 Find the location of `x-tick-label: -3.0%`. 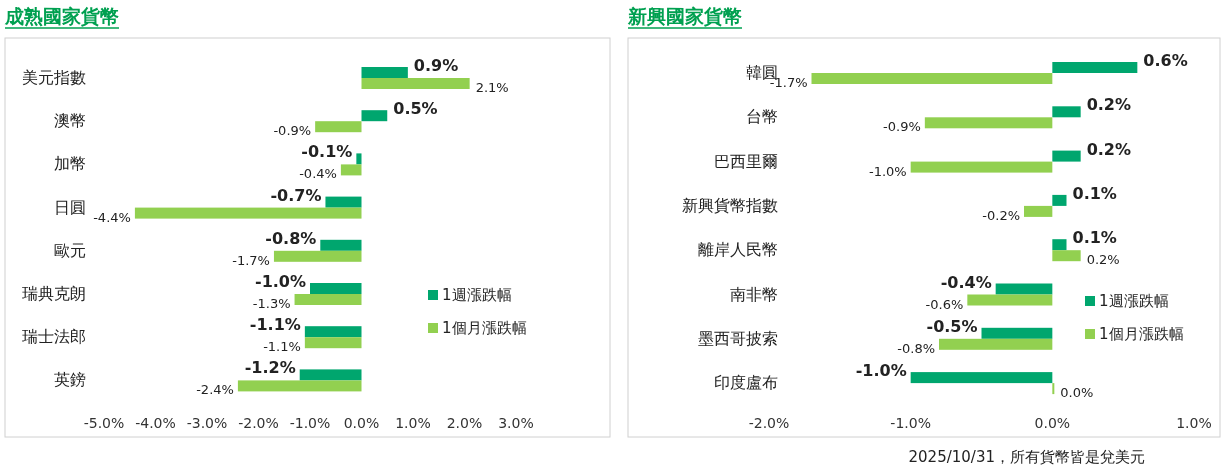

x-tick-label: -3.0% is located at coordinates (207, 423).